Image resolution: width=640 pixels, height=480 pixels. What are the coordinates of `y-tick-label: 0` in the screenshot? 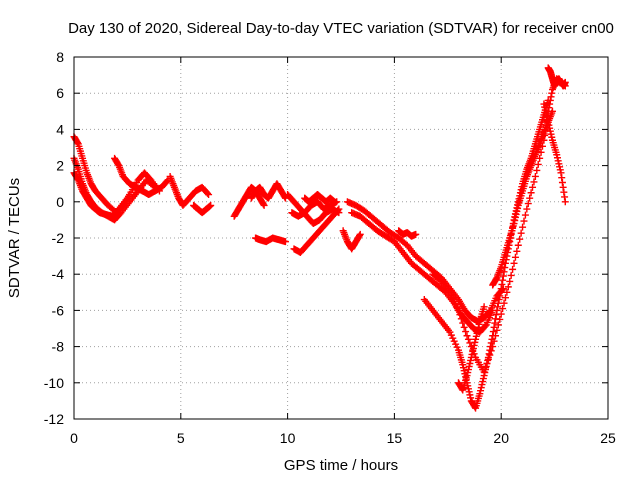 It's located at (60, 202).